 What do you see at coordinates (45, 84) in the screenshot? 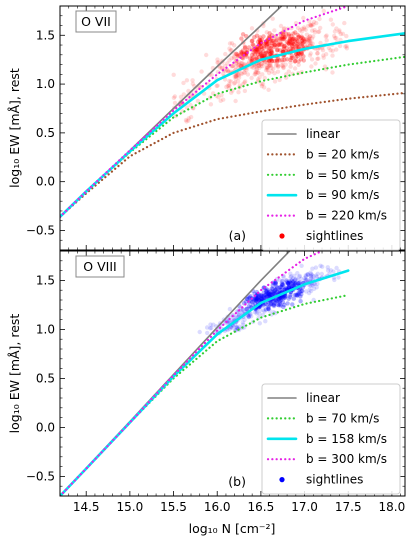
I see `y-tick-label: 1.0` at bounding box center [45, 84].